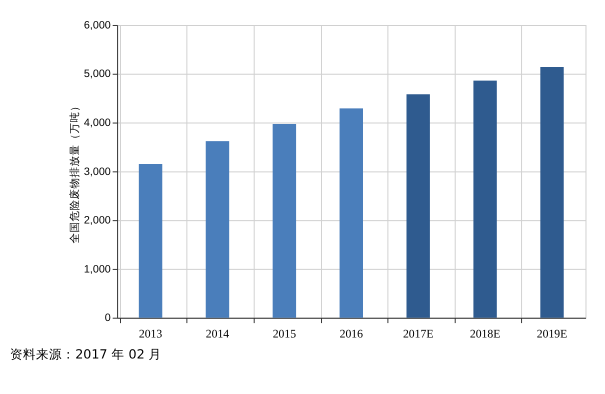 The height and width of the screenshot is (394, 605). What do you see at coordinates (97, 220) in the screenshot?
I see `y-tick-label: 2,000` at bounding box center [97, 220].